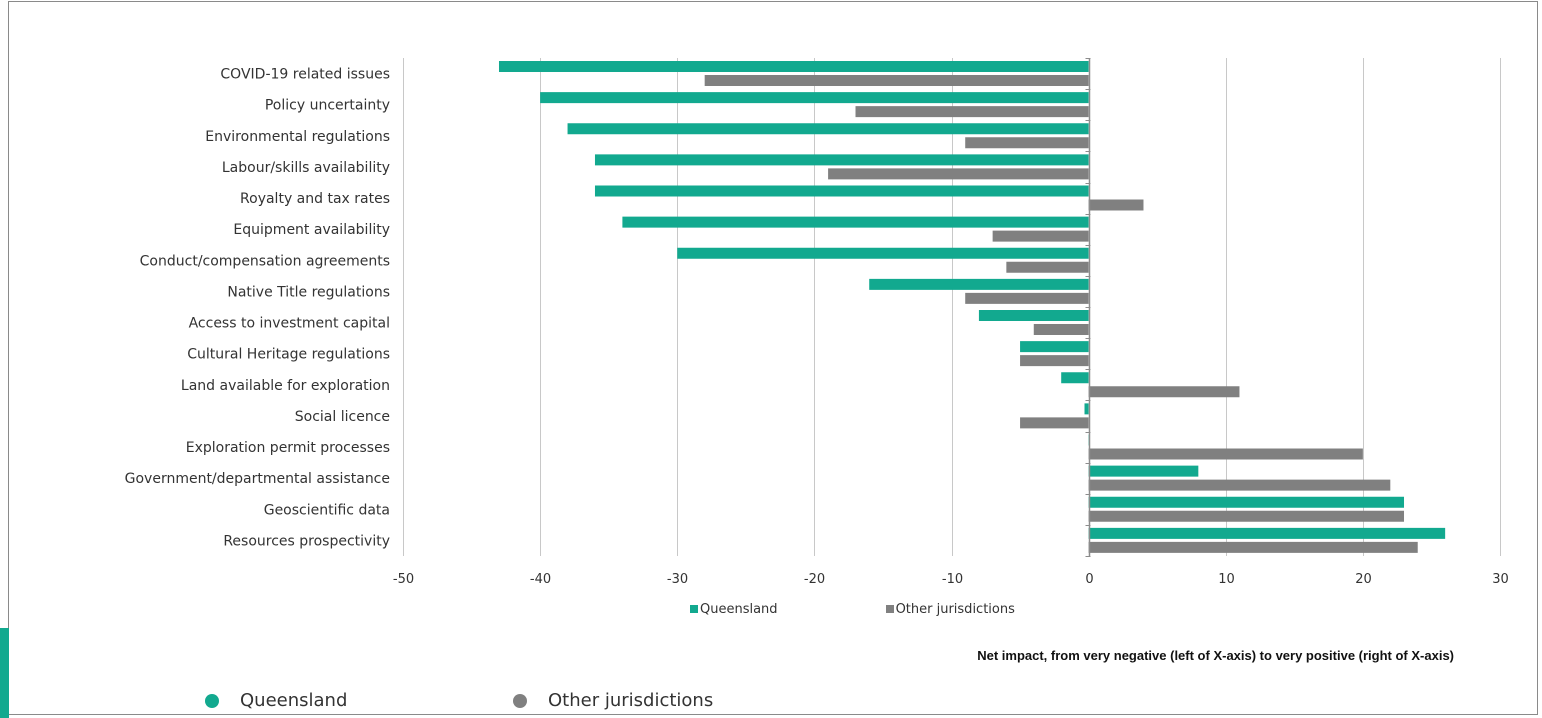 The image size is (1542, 718). Describe the element at coordinates (952, 579) in the screenshot. I see `x-tick-label: -10` at that location.